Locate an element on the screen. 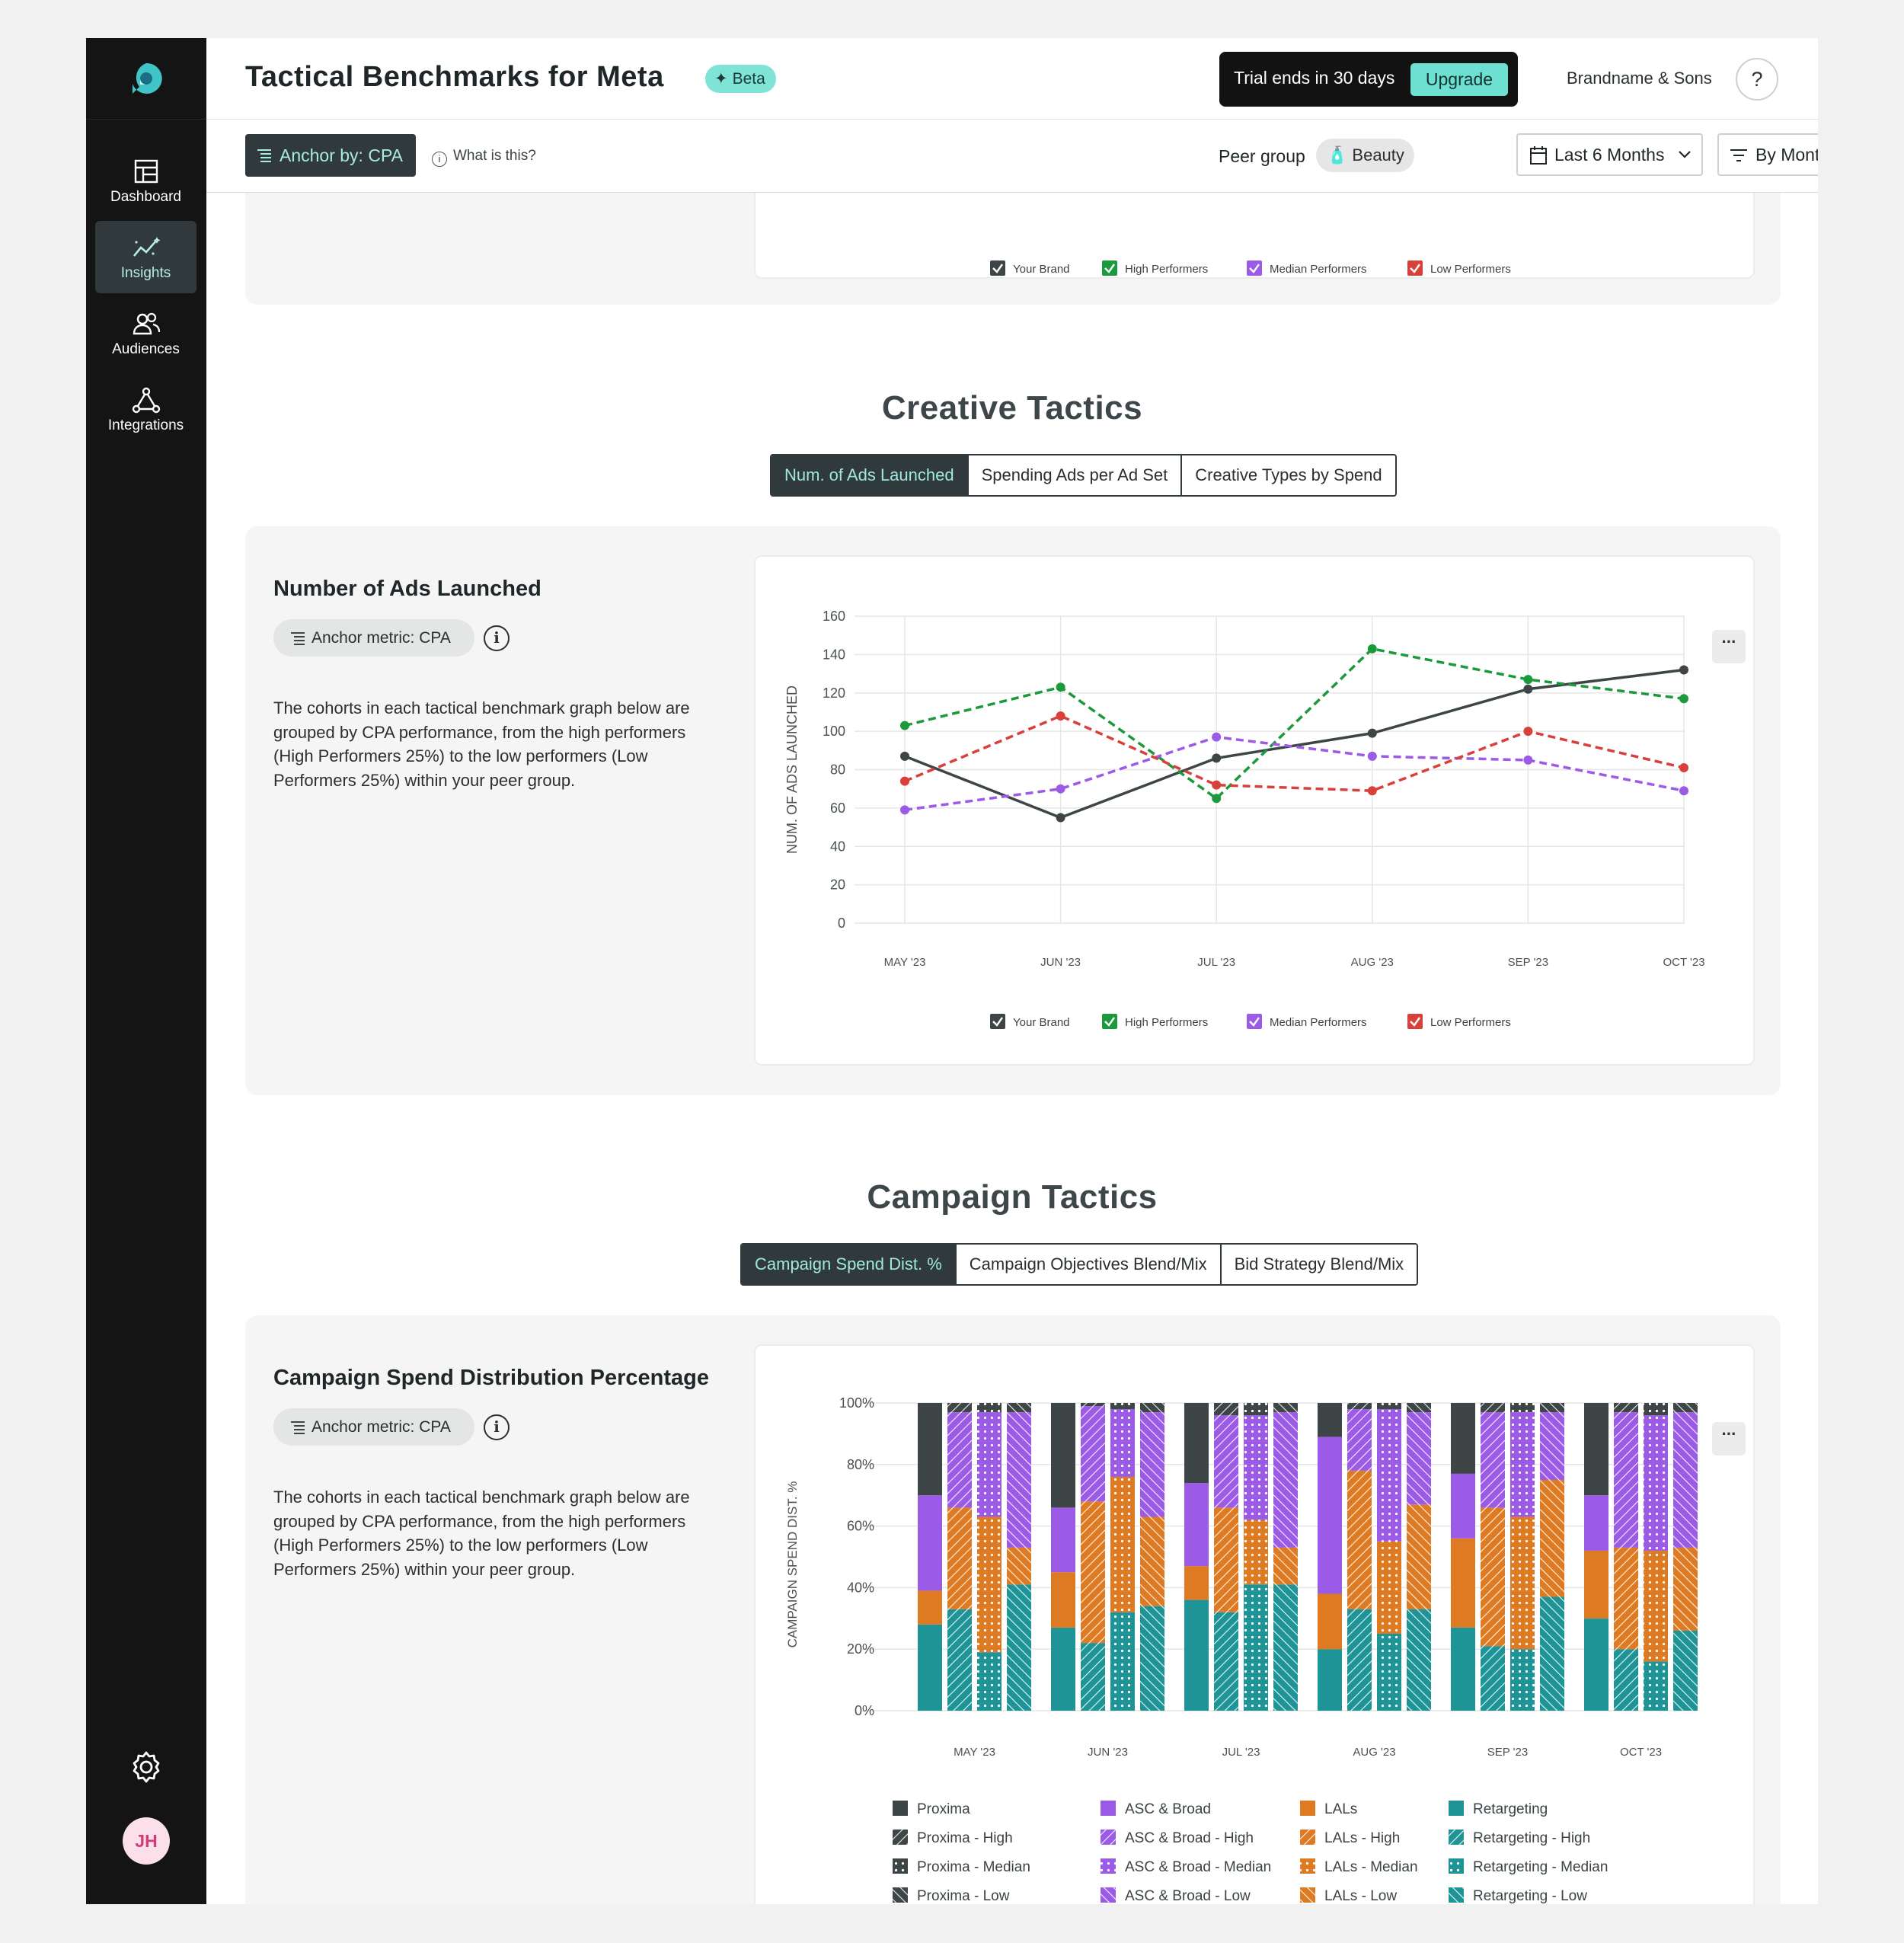 This screenshot has height=1943, width=1904. tab-num-ads-launched: Num. of Ads Launched is located at coordinates (869, 475).